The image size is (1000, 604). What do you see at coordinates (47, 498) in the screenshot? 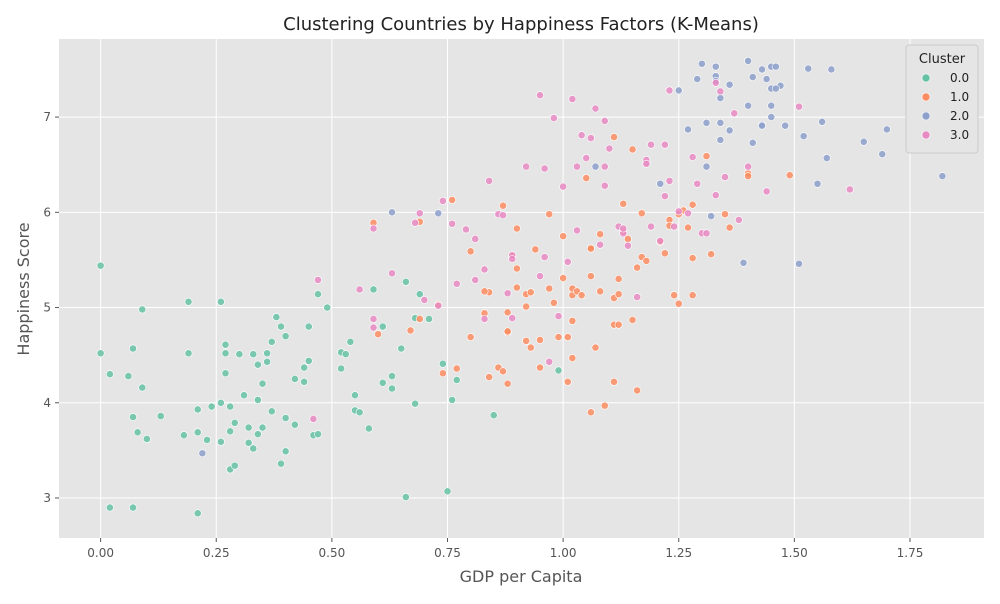
I see `y-tick-label: 3` at bounding box center [47, 498].